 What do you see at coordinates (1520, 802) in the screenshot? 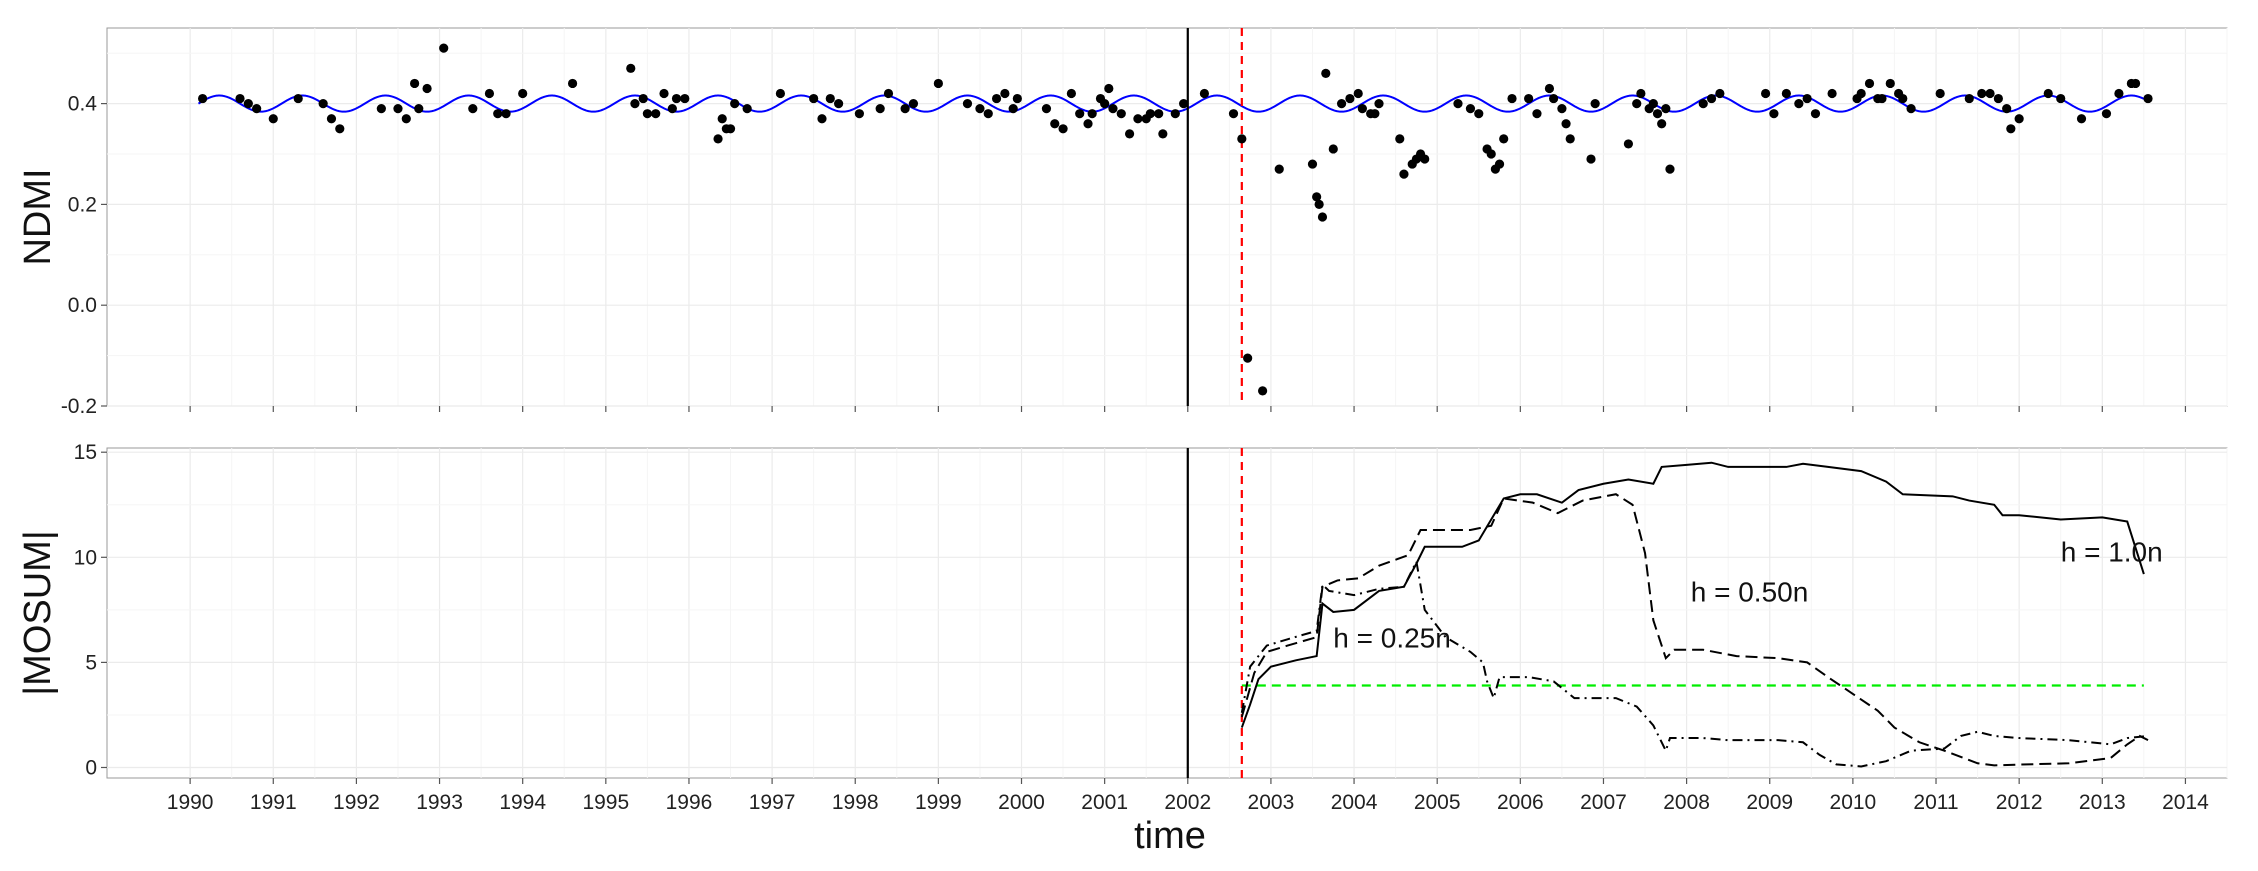
I see `x-tick-label: 2006` at bounding box center [1520, 802].